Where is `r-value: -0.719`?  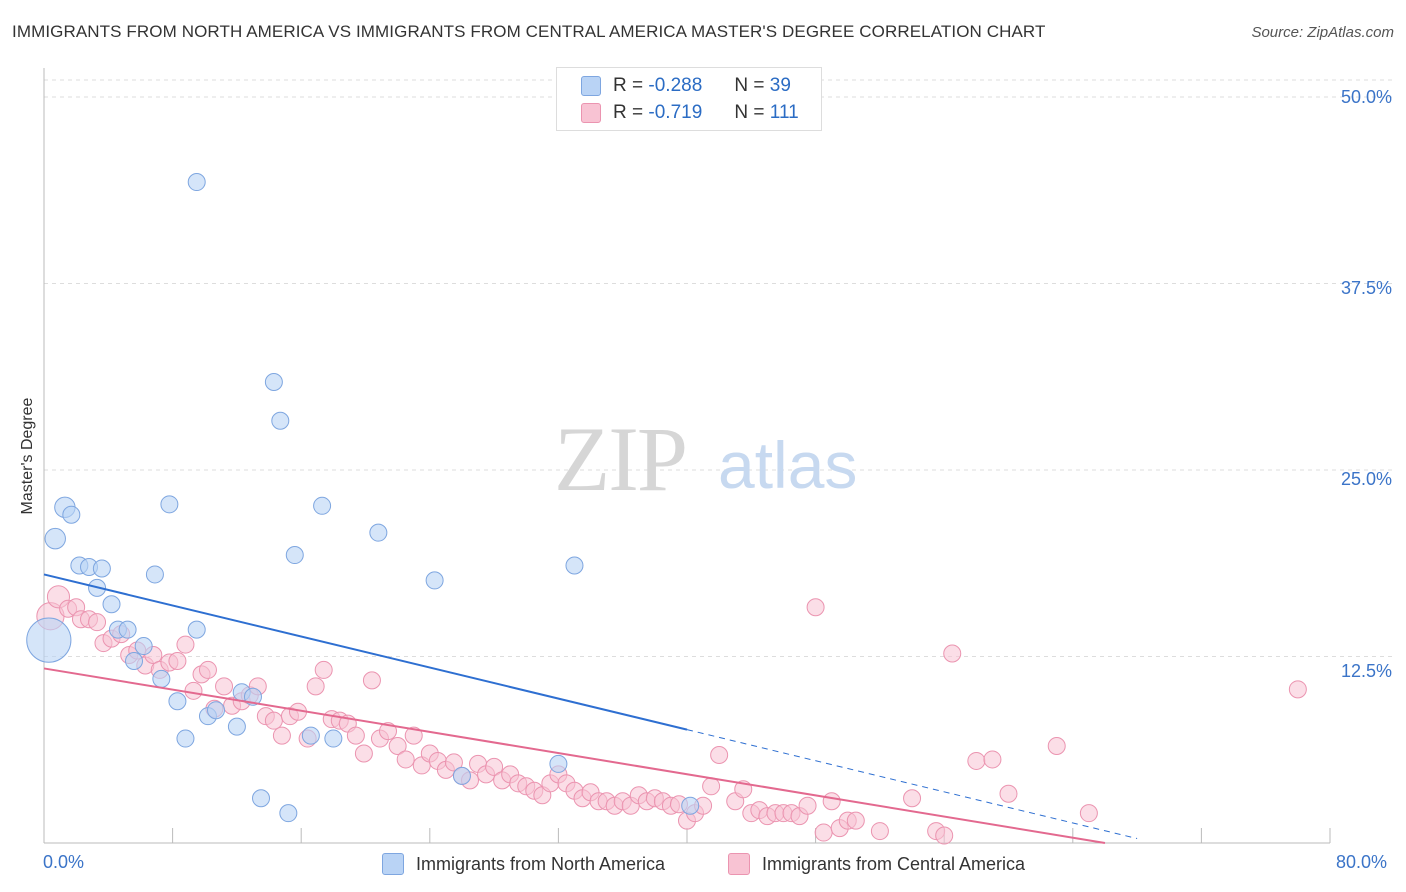 r-value: -0.719 is located at coordinates (675, 112).